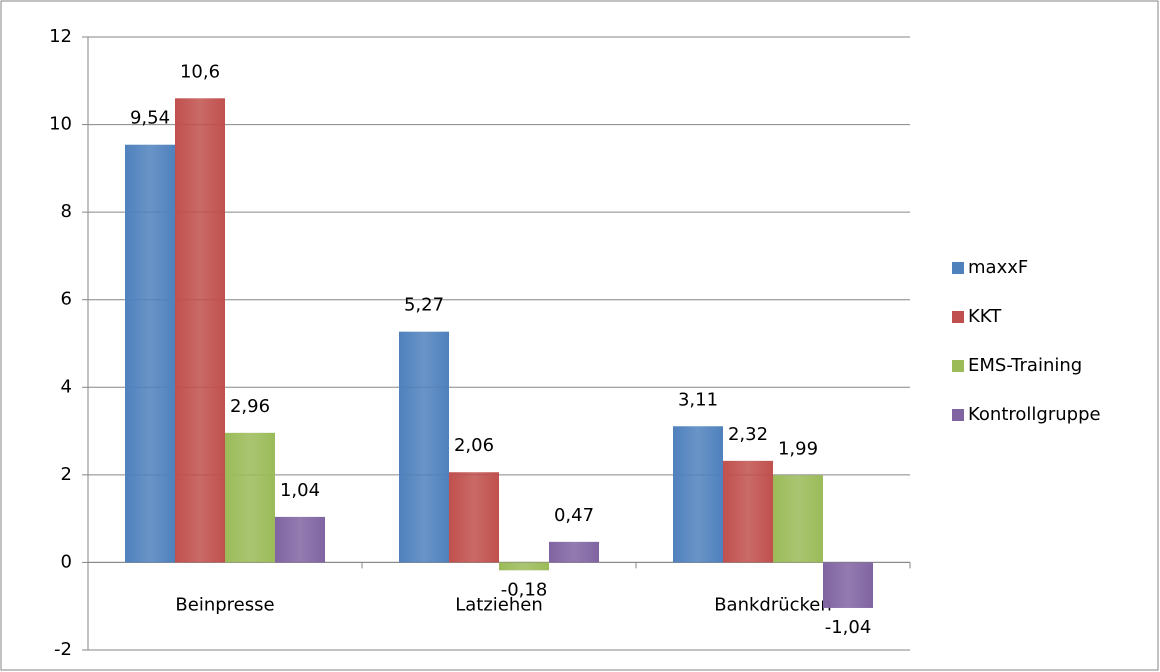 The width and height of the screenshot is (1160, 672). What do you see at coordinates (63, 649) in the screenshot?
I see `y-tick-label: -2` at bounding box center [63, 649].